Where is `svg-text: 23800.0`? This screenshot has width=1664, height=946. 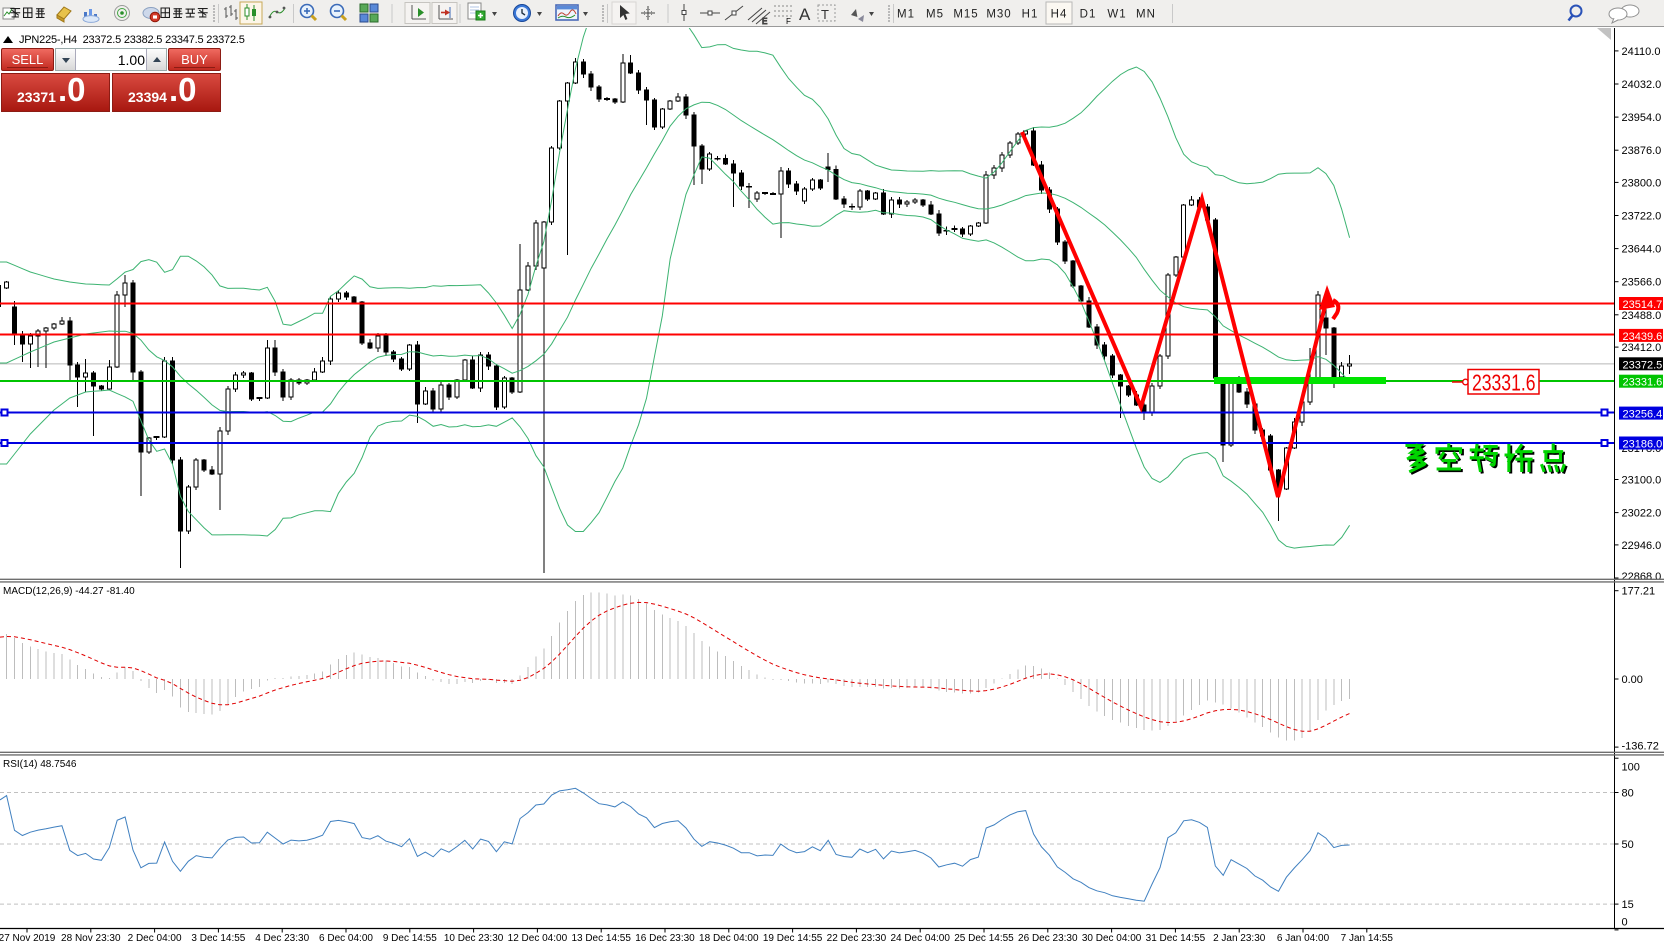
svg-text: 23800.0 is located at coordinates (1642, 183).